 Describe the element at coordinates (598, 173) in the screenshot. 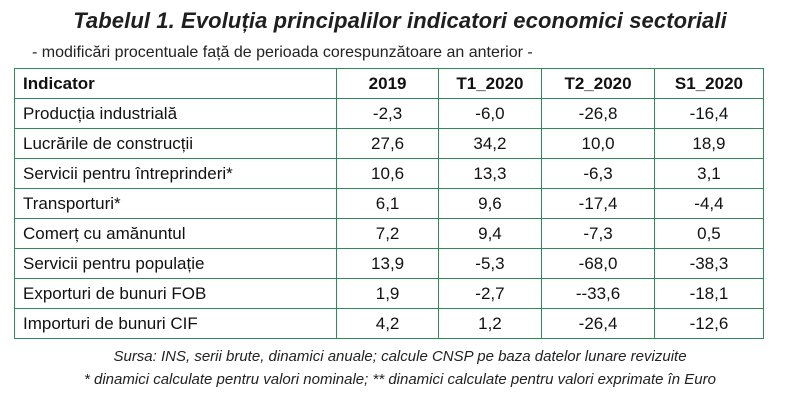

I see `cell-t2-2020: -6,3` at that location.